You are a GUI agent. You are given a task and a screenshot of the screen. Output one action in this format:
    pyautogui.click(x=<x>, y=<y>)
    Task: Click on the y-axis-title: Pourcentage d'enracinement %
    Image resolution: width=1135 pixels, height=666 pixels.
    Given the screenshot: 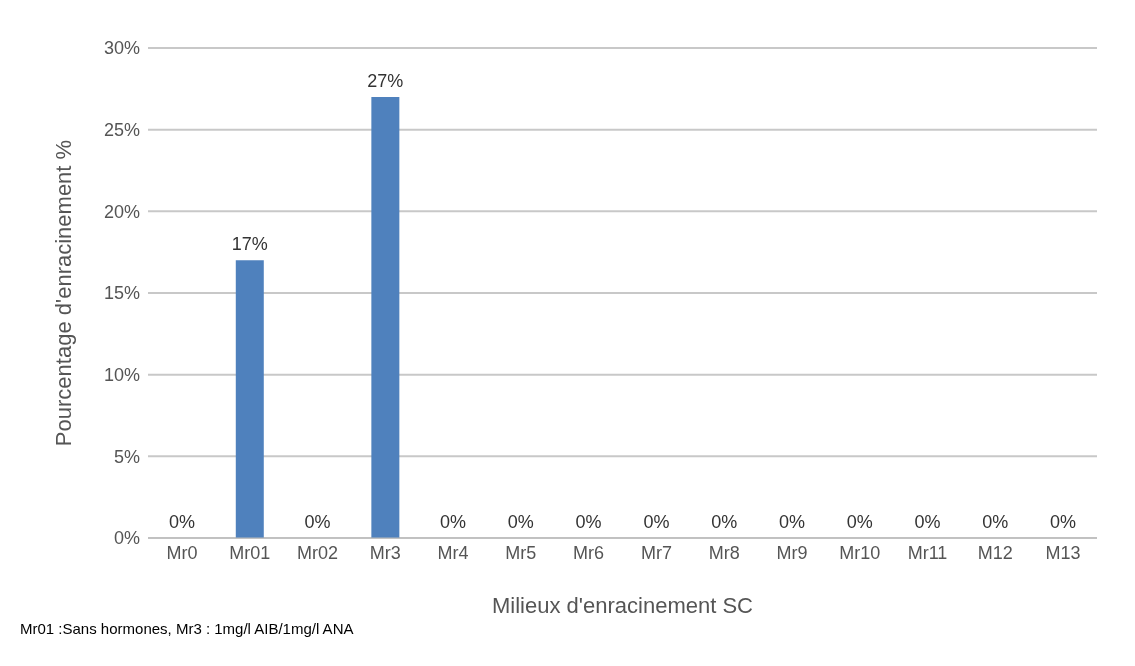 What is the action you would take?
    pyautogui.click(x=63, y=293)
    